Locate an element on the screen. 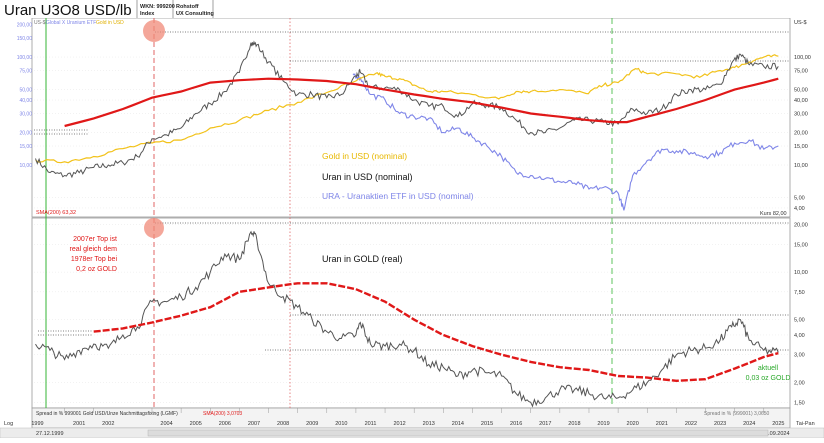 Image resolution: width=824 pixels, height=443 pixels. tai-pan-label: Tai-Pan is located at coordinates (805, 424).